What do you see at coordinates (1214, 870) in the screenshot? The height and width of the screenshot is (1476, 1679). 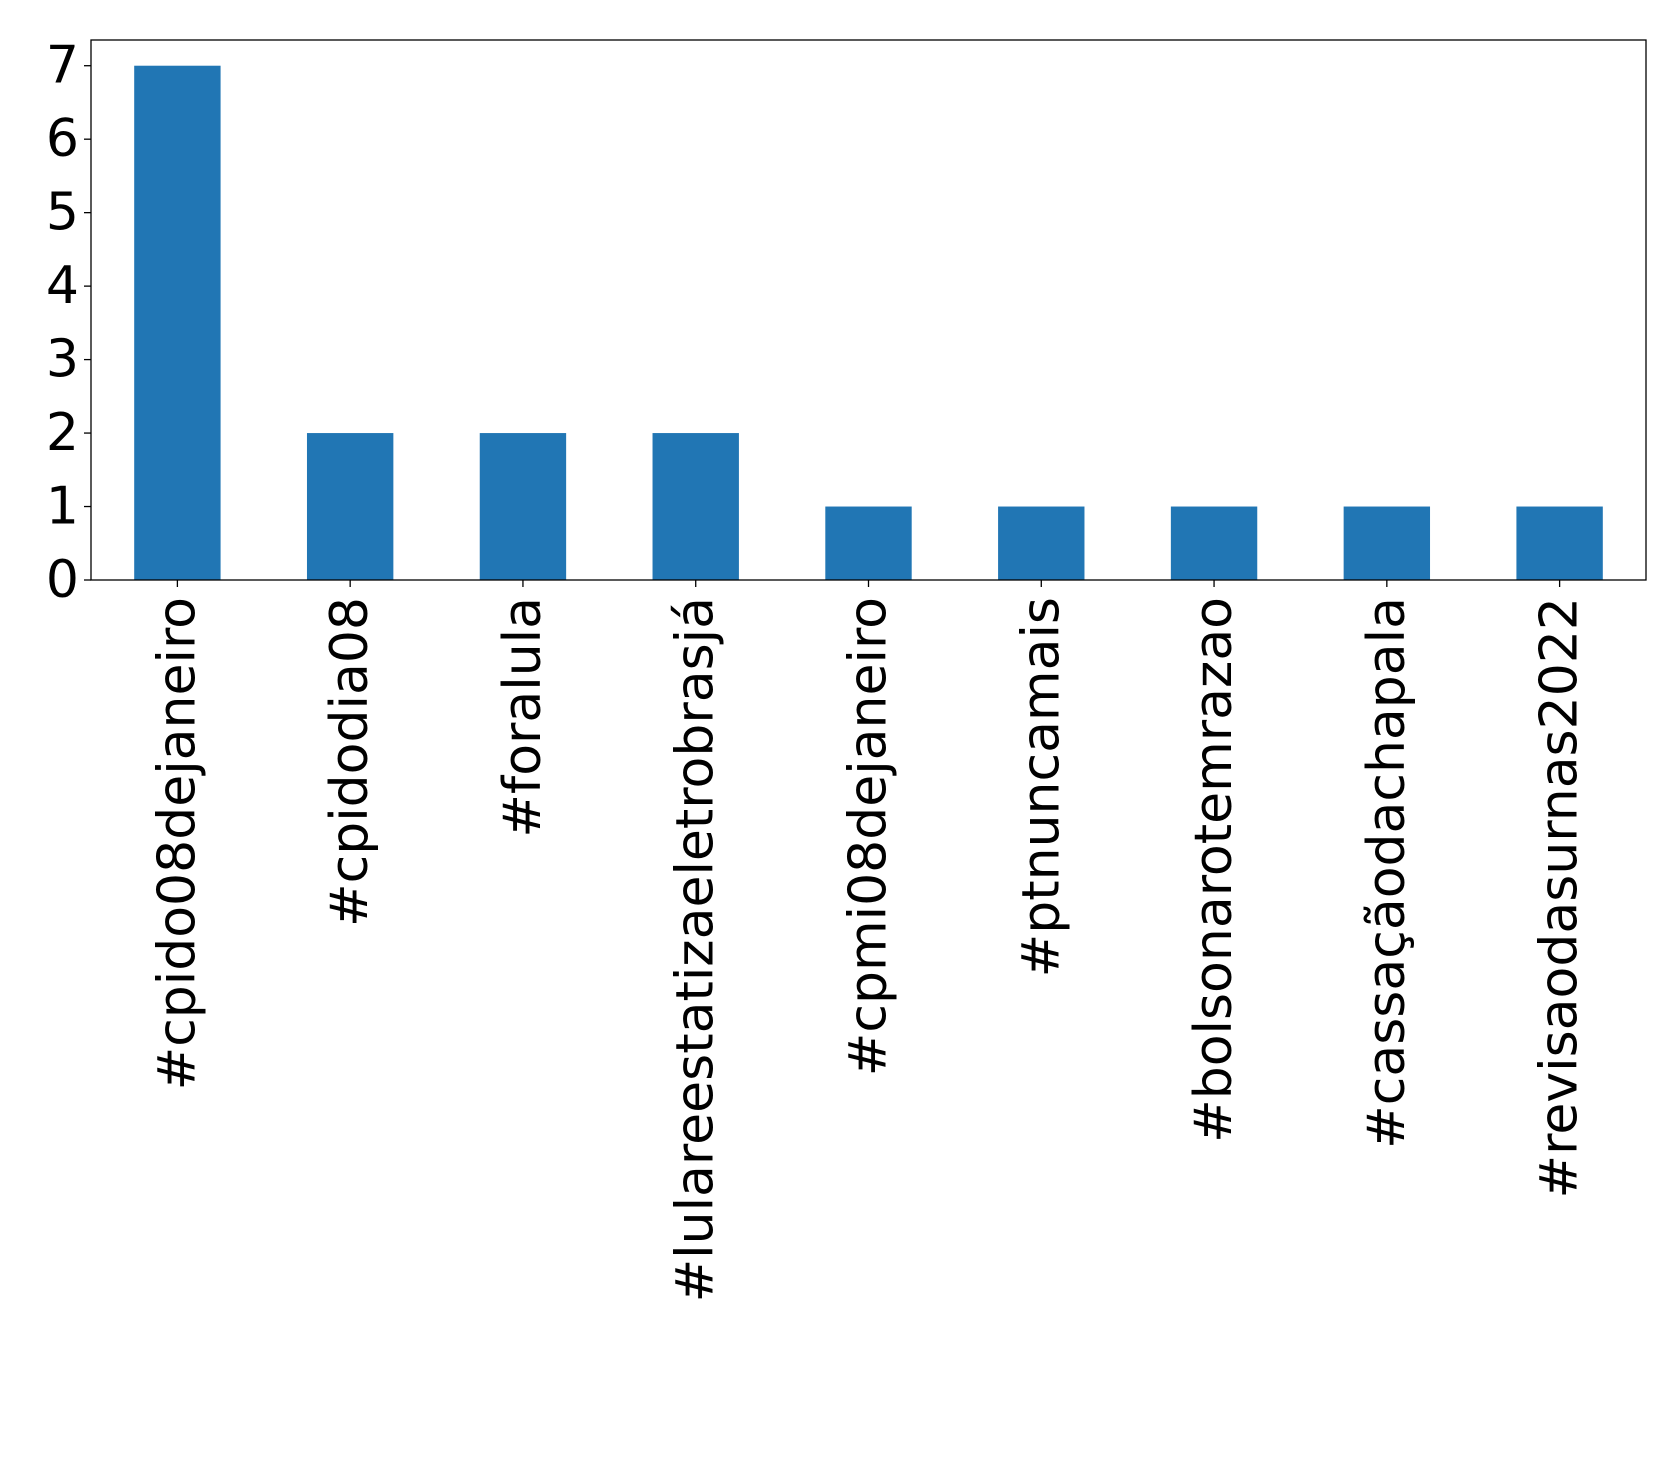 I see `x-tick-label: #bolsonarotemrazao` at bounding box center [1214, 870].